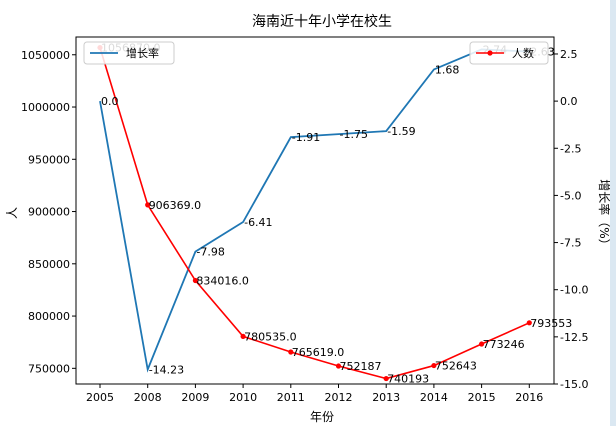 The width and height of the screenshot is (616, 430). I want to click on legend-box-right, so click(509, 53).